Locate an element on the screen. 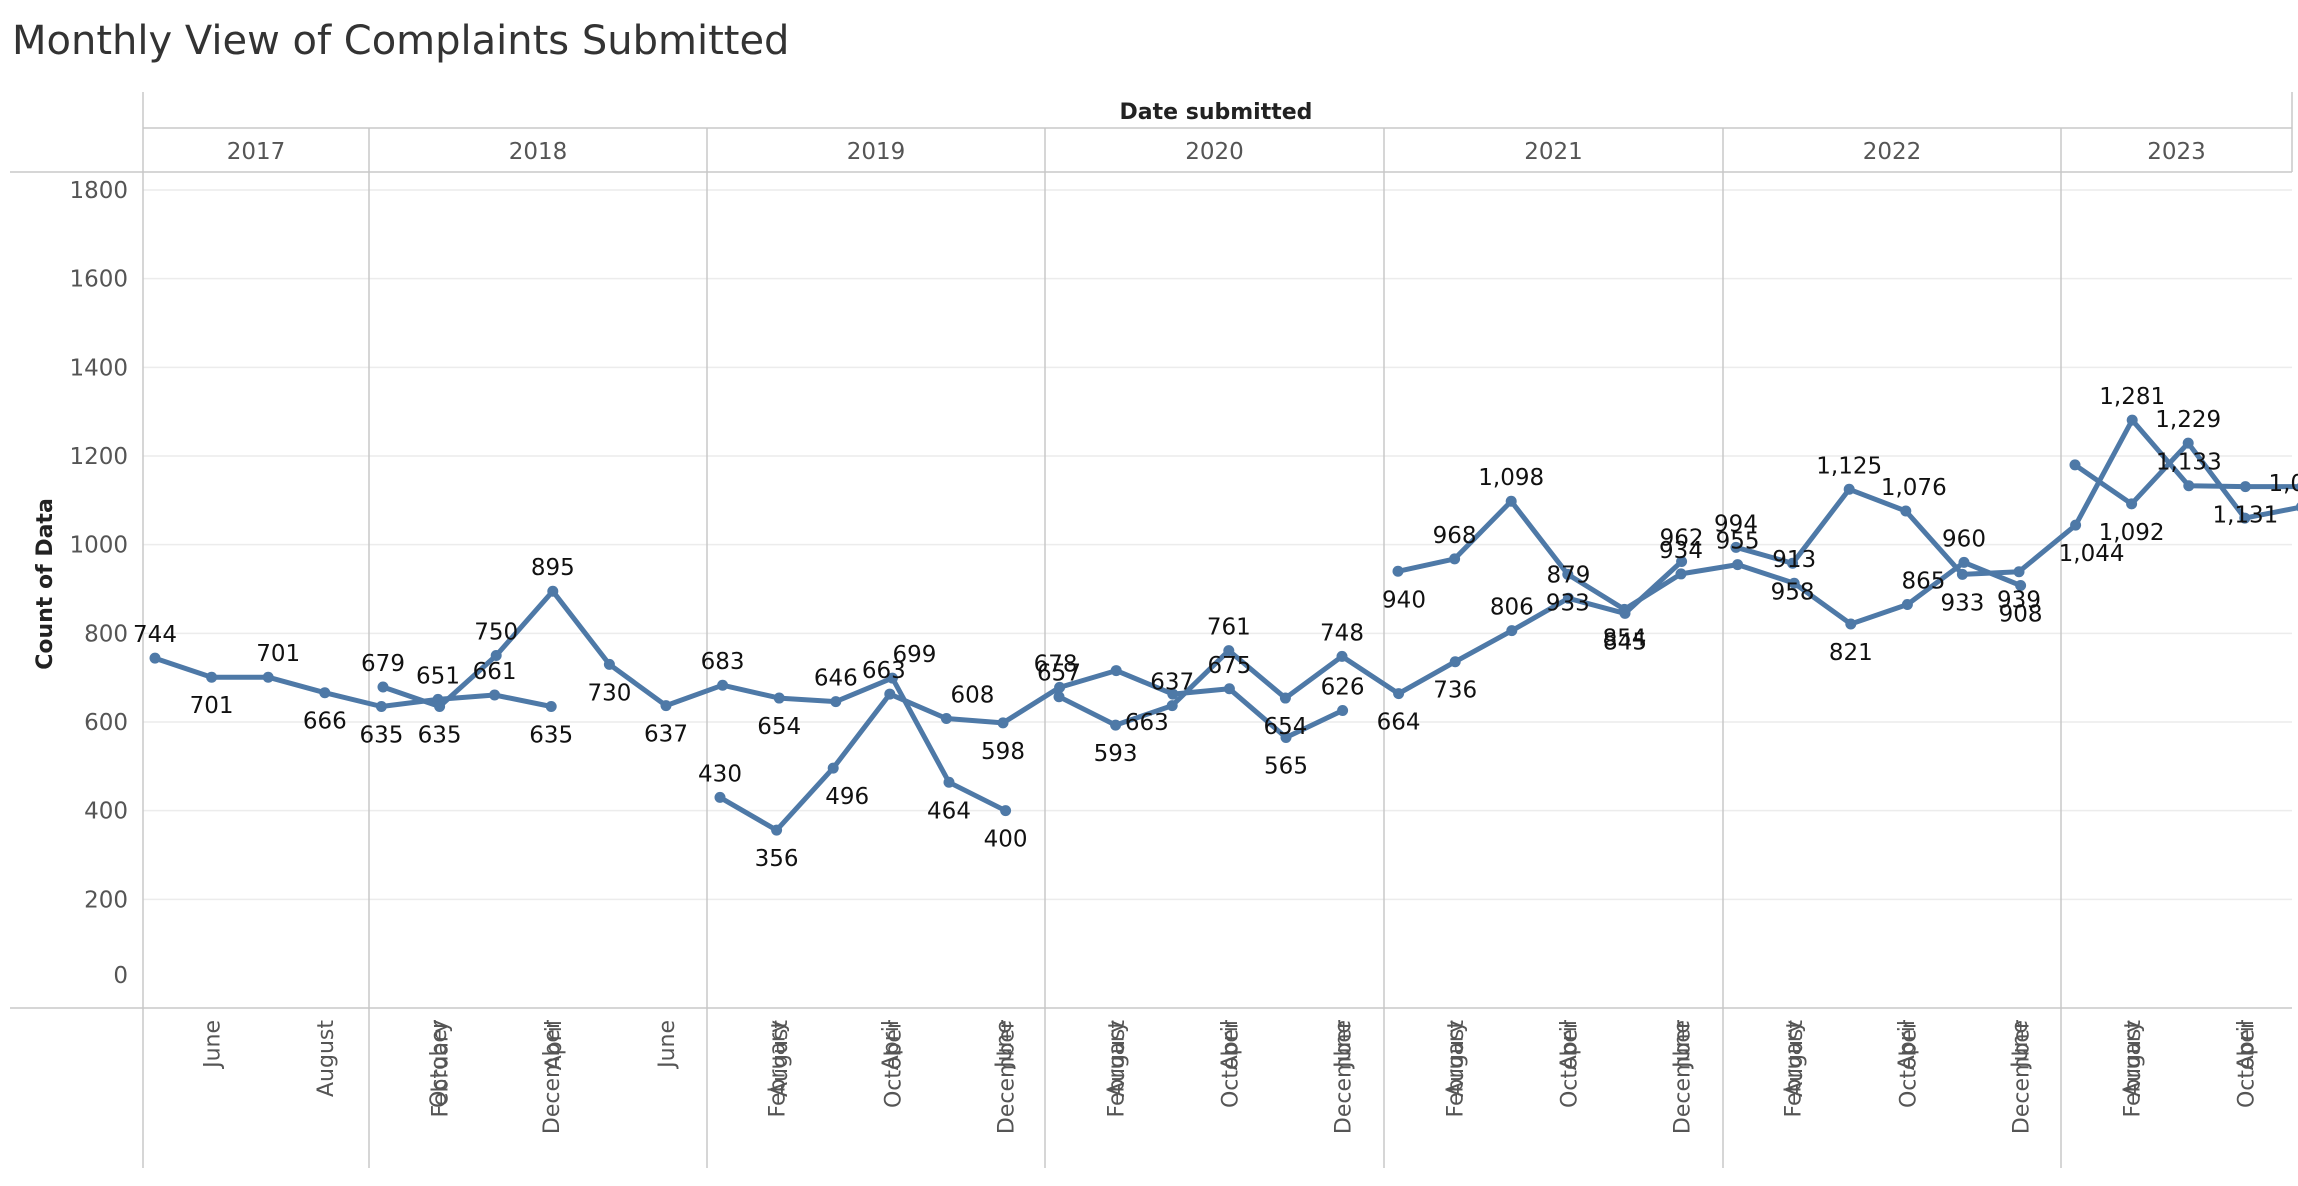  data-label: 933 is located at coordinates (1568, 603).